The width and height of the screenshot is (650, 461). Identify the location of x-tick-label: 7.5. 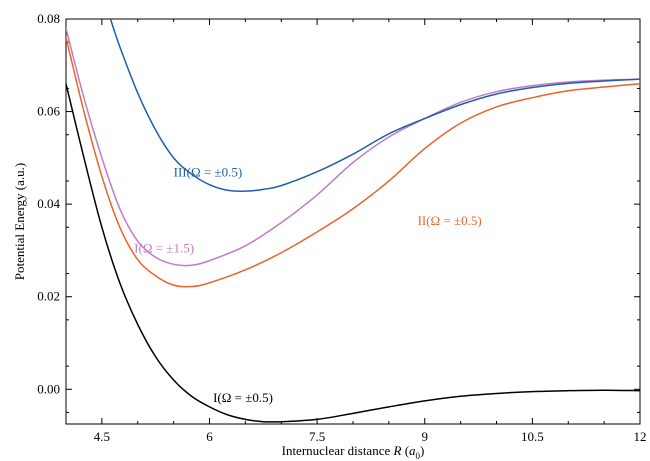
(317, 436).